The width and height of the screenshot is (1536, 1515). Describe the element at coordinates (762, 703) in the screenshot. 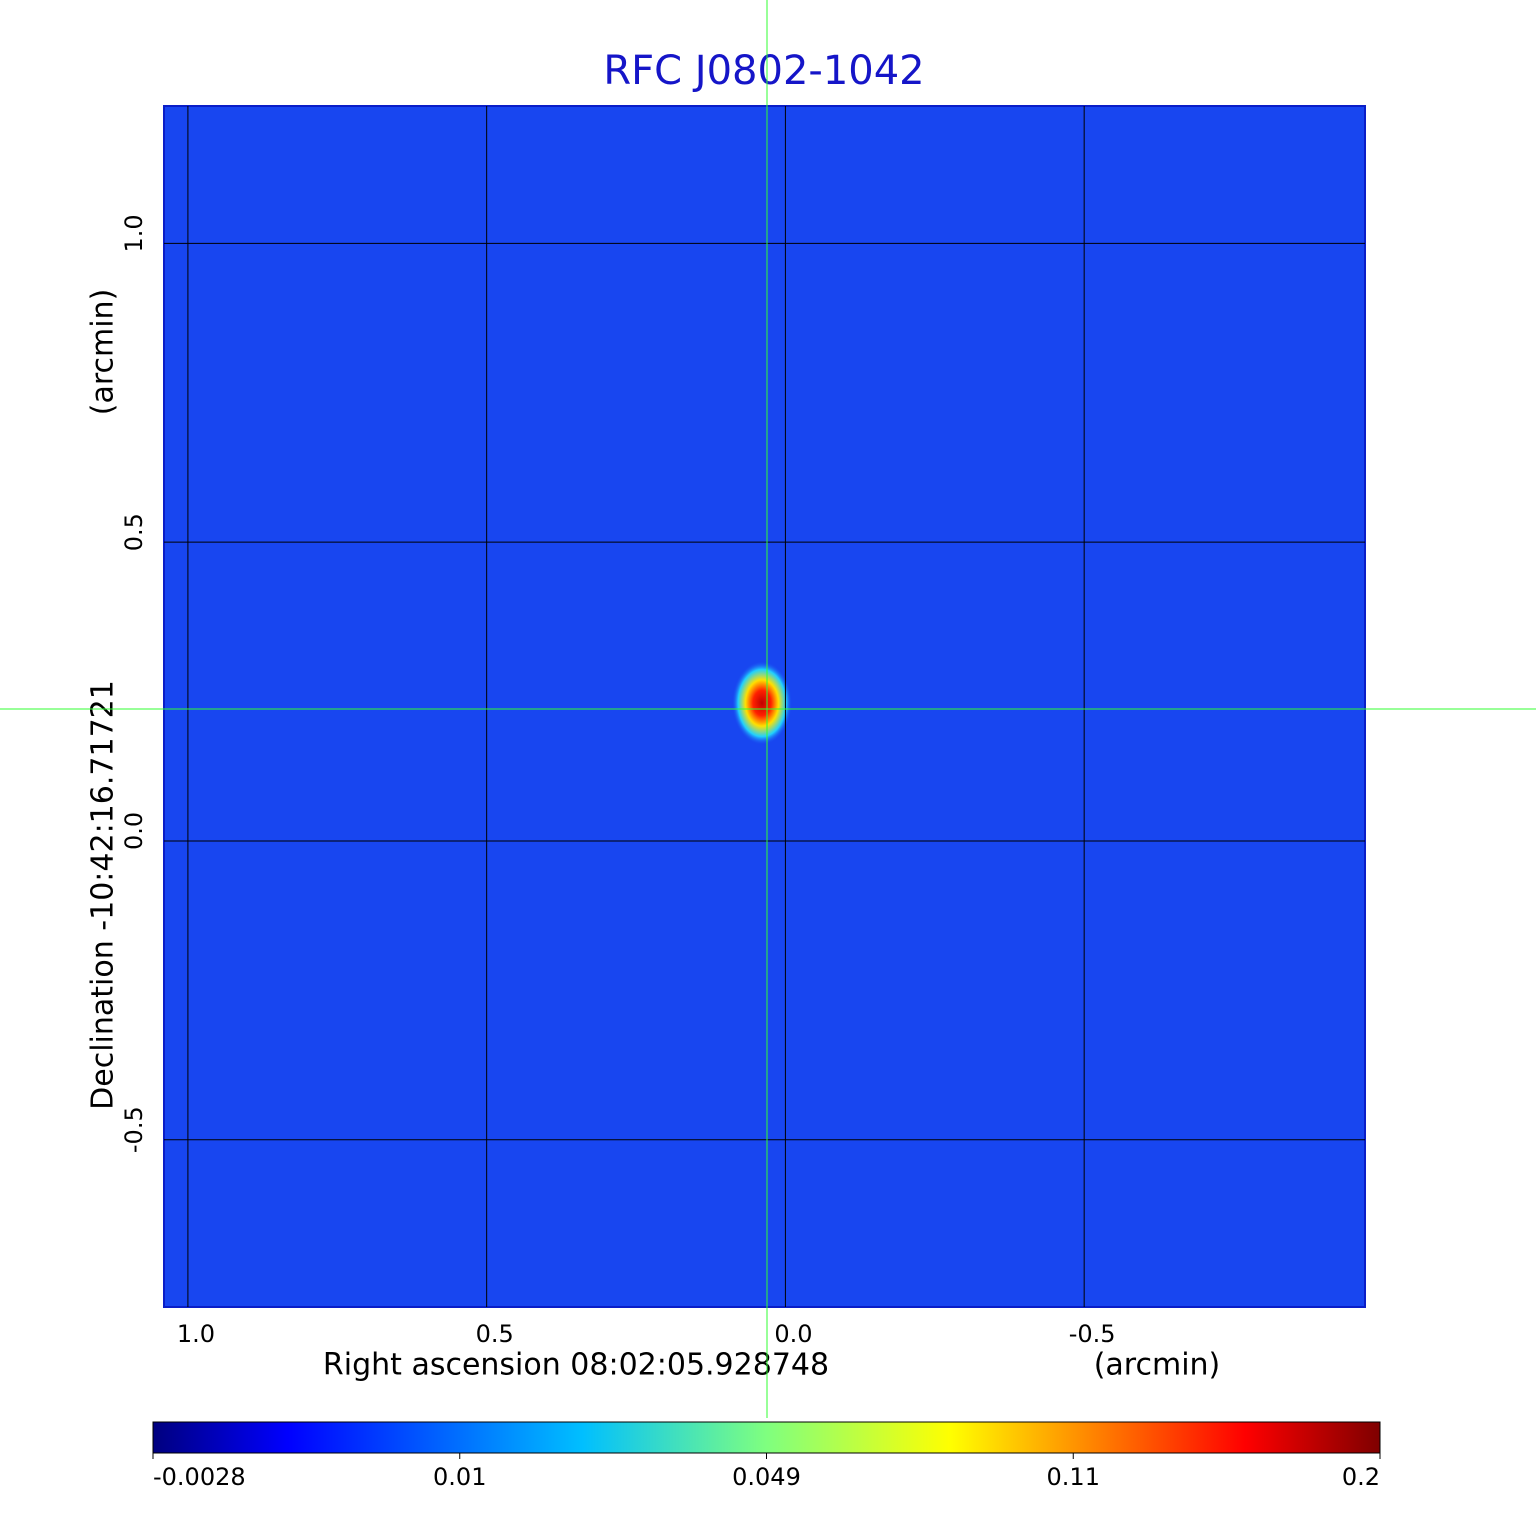

I see `source` at that location.